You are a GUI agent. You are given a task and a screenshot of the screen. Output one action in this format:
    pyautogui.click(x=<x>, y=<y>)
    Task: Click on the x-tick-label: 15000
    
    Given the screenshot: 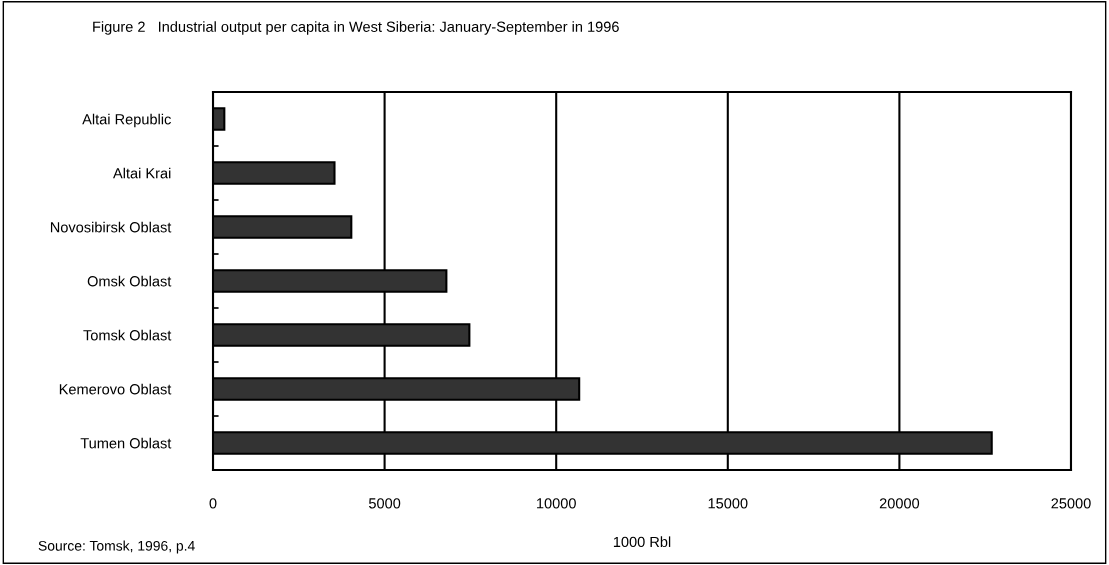 What is the action you would take?
    pyautogui.click(x=728, y=503)
    